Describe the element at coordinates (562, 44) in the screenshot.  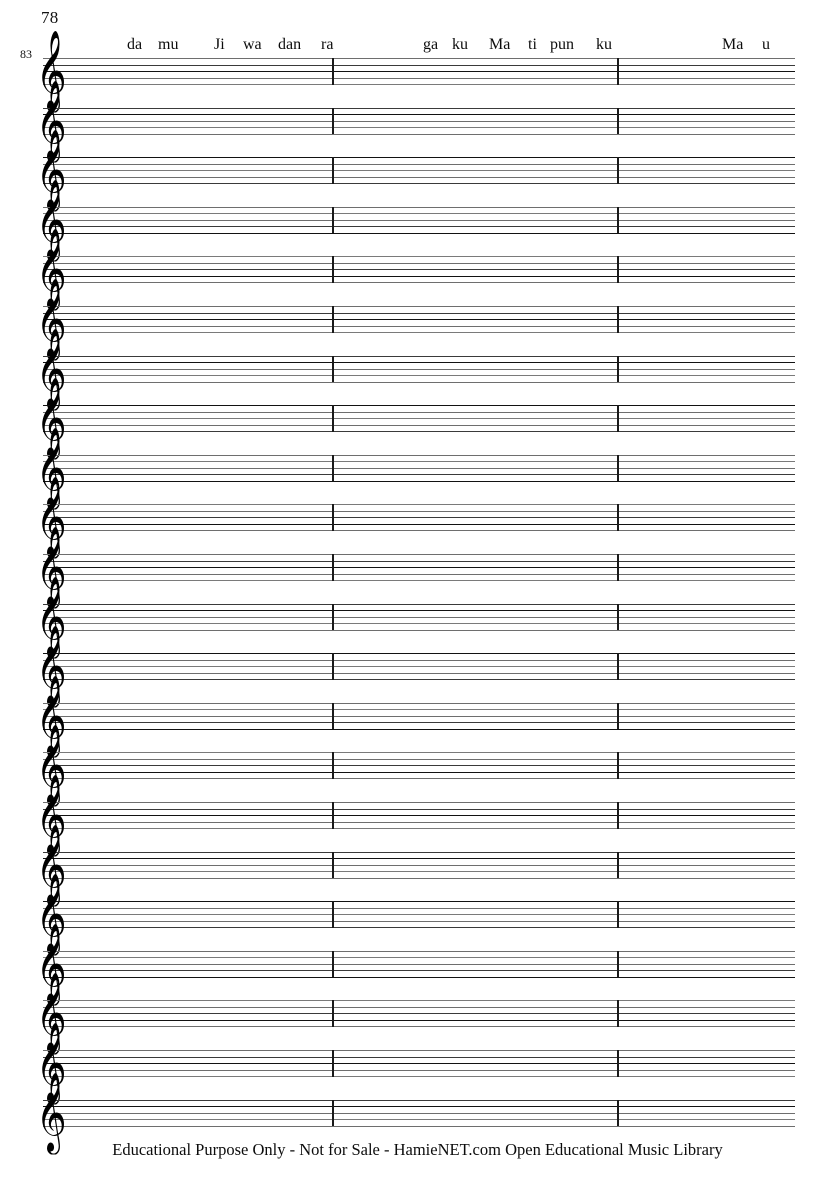
I see `lyric-syllable: pun` at that location.